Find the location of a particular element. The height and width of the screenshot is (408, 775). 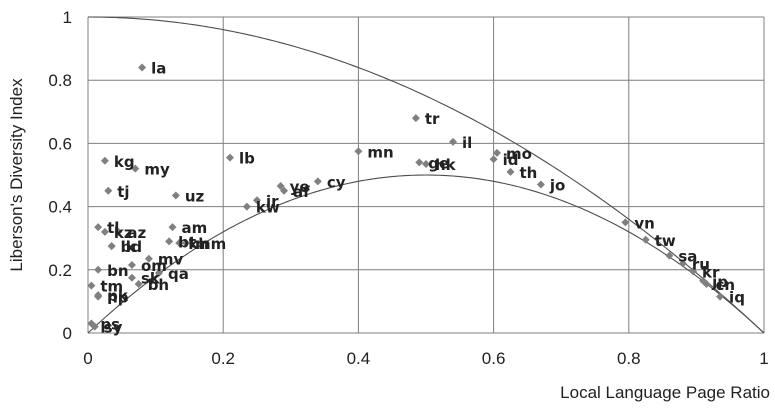

data-point-lk is located at coordinates (111, 246).